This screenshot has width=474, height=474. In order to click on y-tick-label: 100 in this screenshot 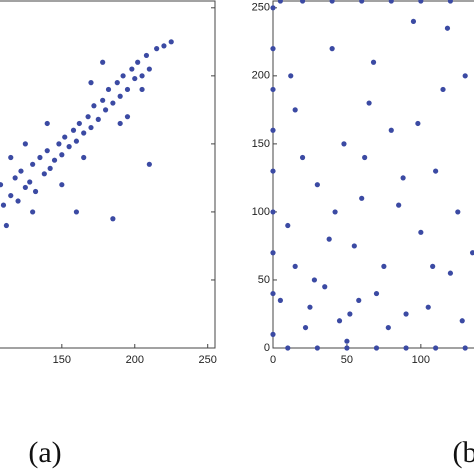, I will do `click(261, 212)`.